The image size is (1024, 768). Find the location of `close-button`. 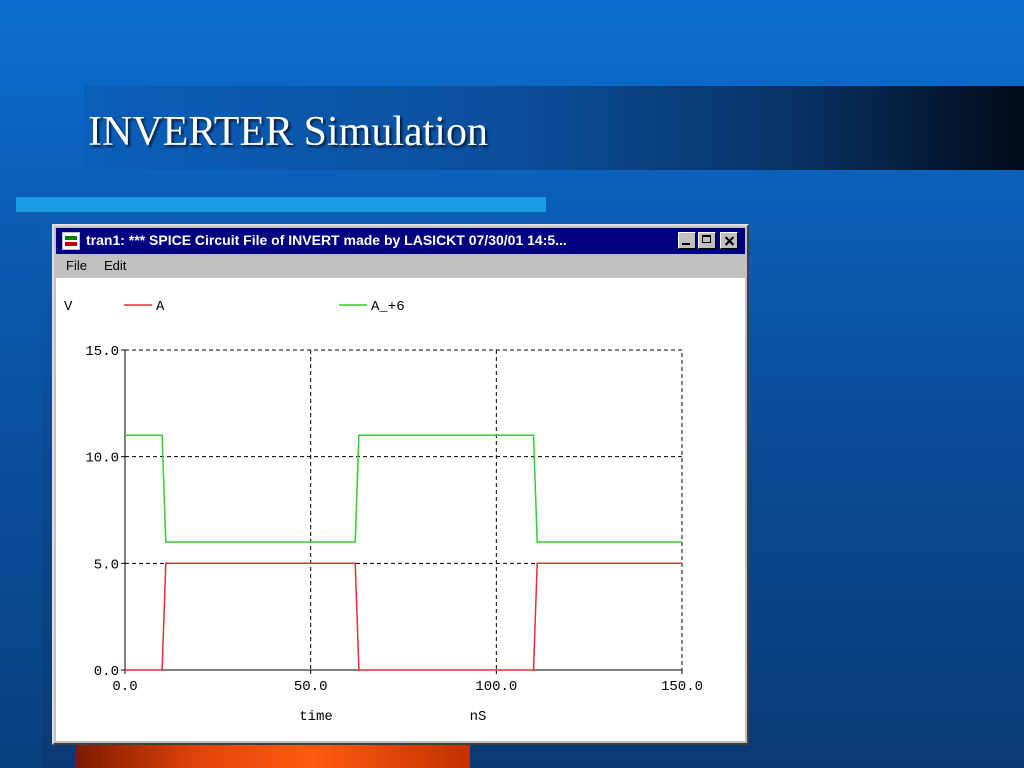

close-button is located at coordinates (729, 240).